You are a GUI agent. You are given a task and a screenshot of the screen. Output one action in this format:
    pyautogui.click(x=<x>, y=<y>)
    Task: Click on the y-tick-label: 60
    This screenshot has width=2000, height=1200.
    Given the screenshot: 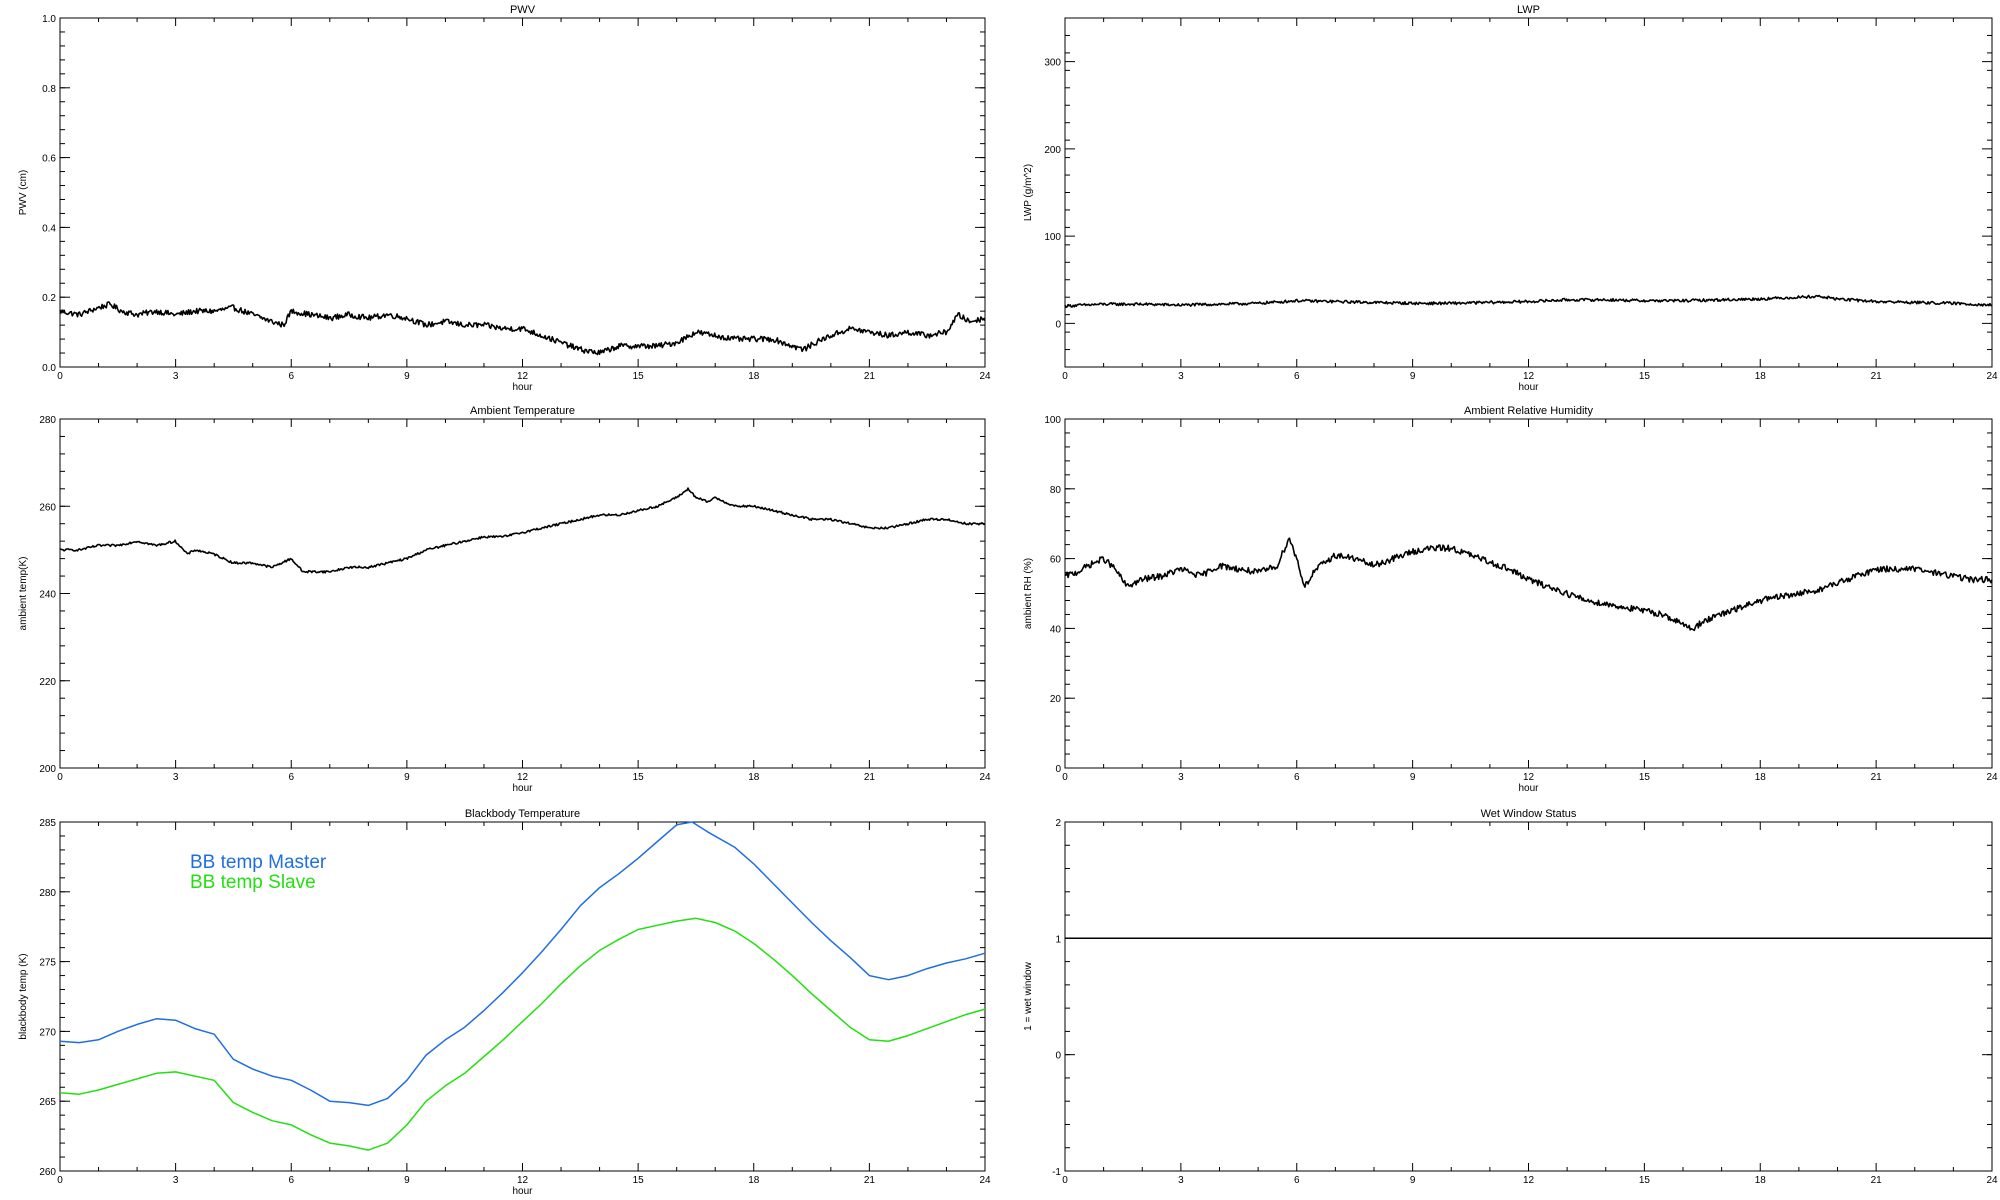 What is the action you would take?
    pyautogui.click(x=1056, y=560)
    